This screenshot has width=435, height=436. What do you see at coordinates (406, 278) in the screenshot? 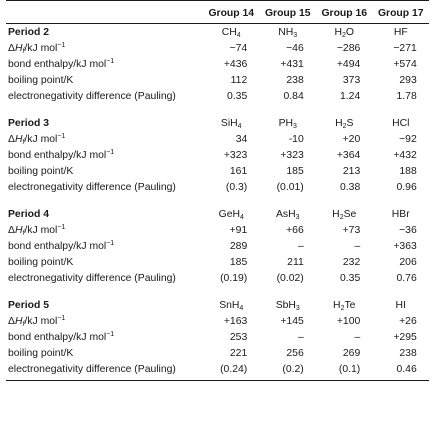
I see `value: 0.76` at bounding box center [406, 278].